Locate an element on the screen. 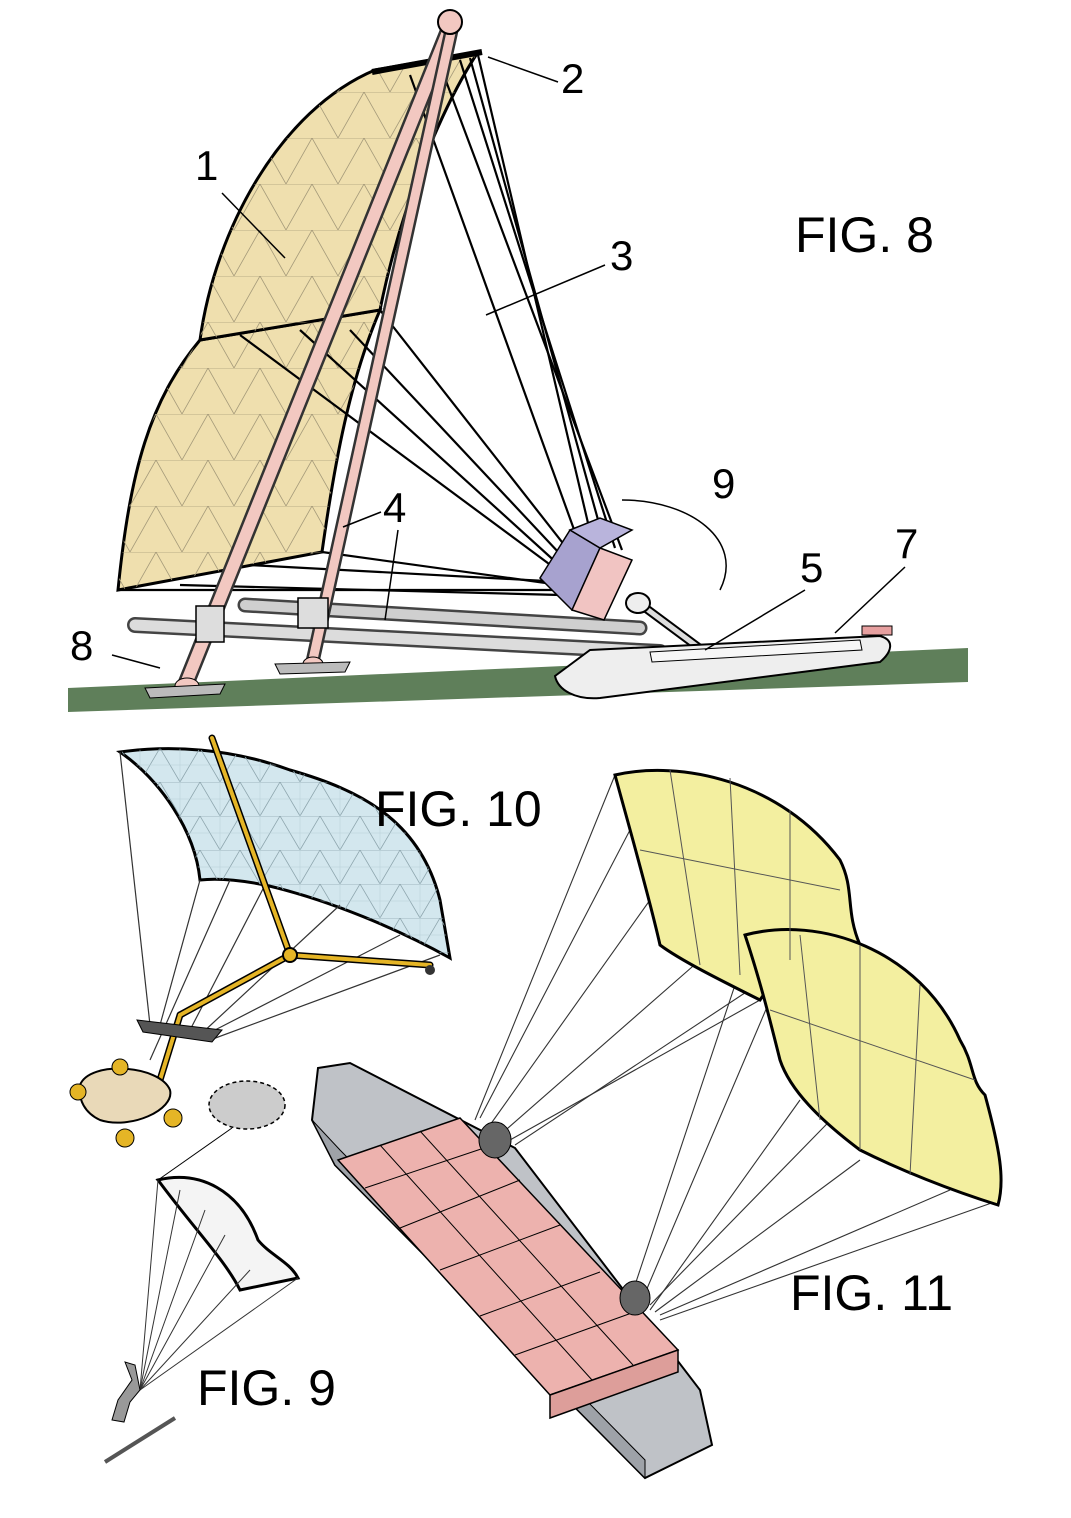 The width and height of the screenshot is (1071, 1518). fig10-drawing: FIG. 10 is located at coordinates (305, 941).